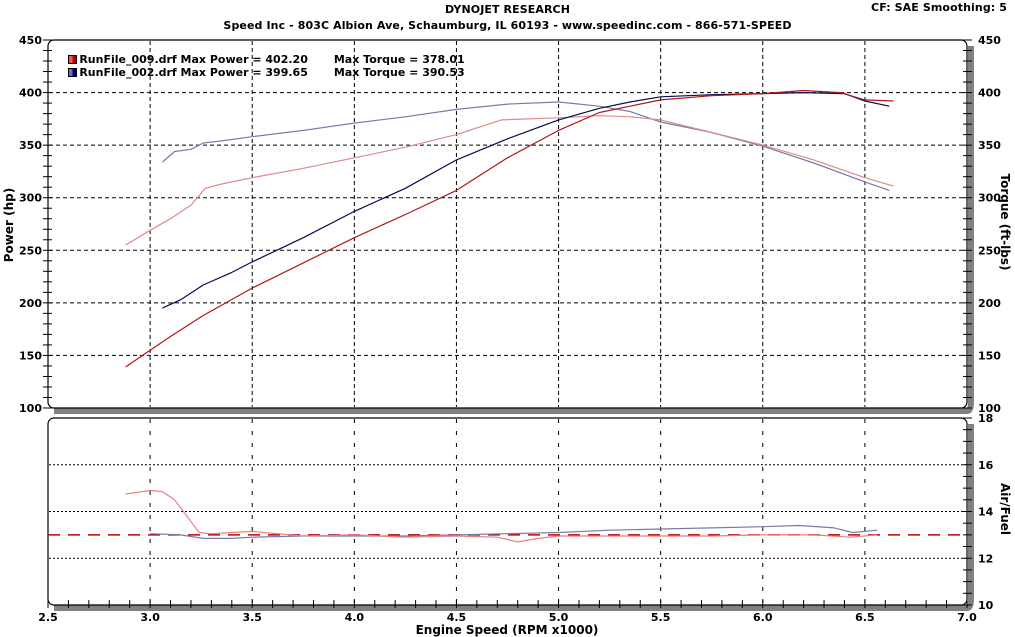 The width and height of the screenshot is (1015, 637). I want to click on chart-title: DYNOJET RESEARCH, so click(507, 9).